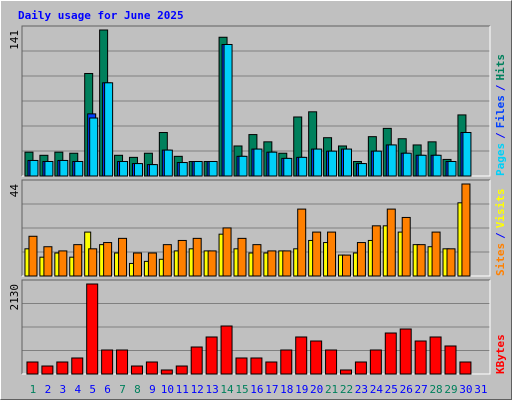  Describe the element at coordinates (316, 389) in the screenshot. I see `x-tick-label: 20` at that location.